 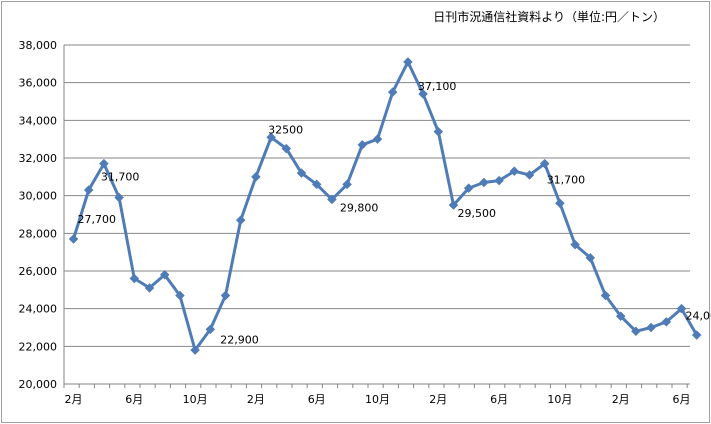 I want to click on y-tick-label: 36,000, so click(x=38, y=83).